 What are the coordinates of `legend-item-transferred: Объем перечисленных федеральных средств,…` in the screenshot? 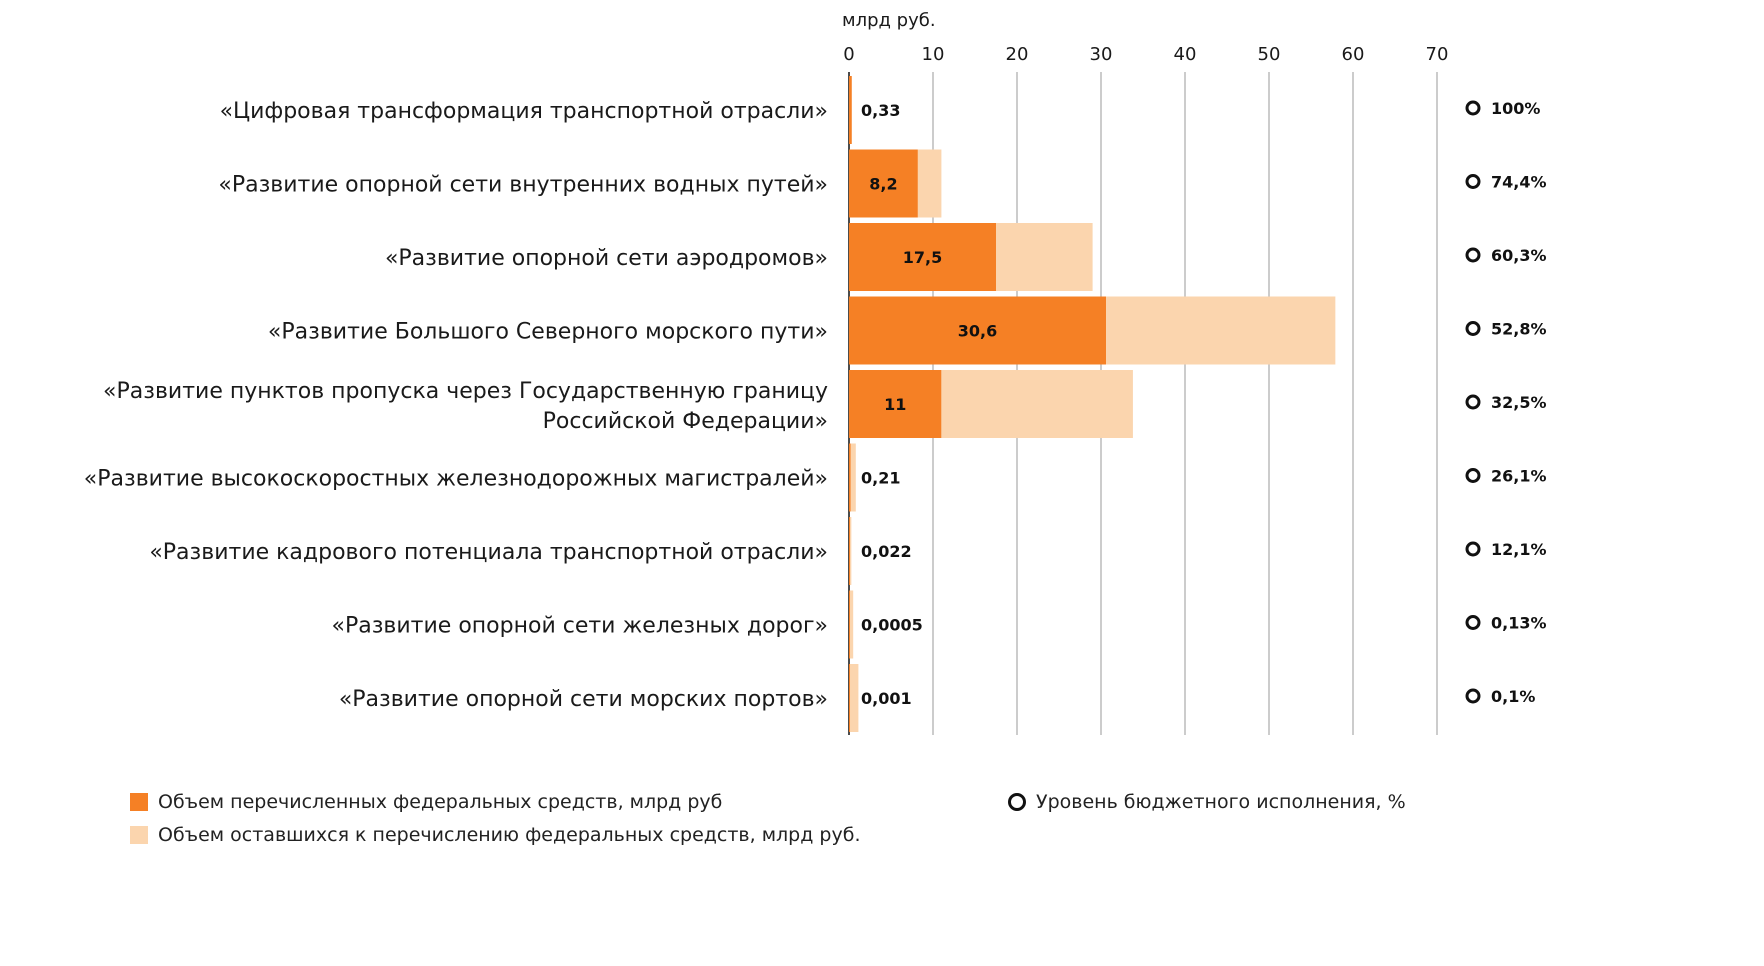 It's located at (426, 802).